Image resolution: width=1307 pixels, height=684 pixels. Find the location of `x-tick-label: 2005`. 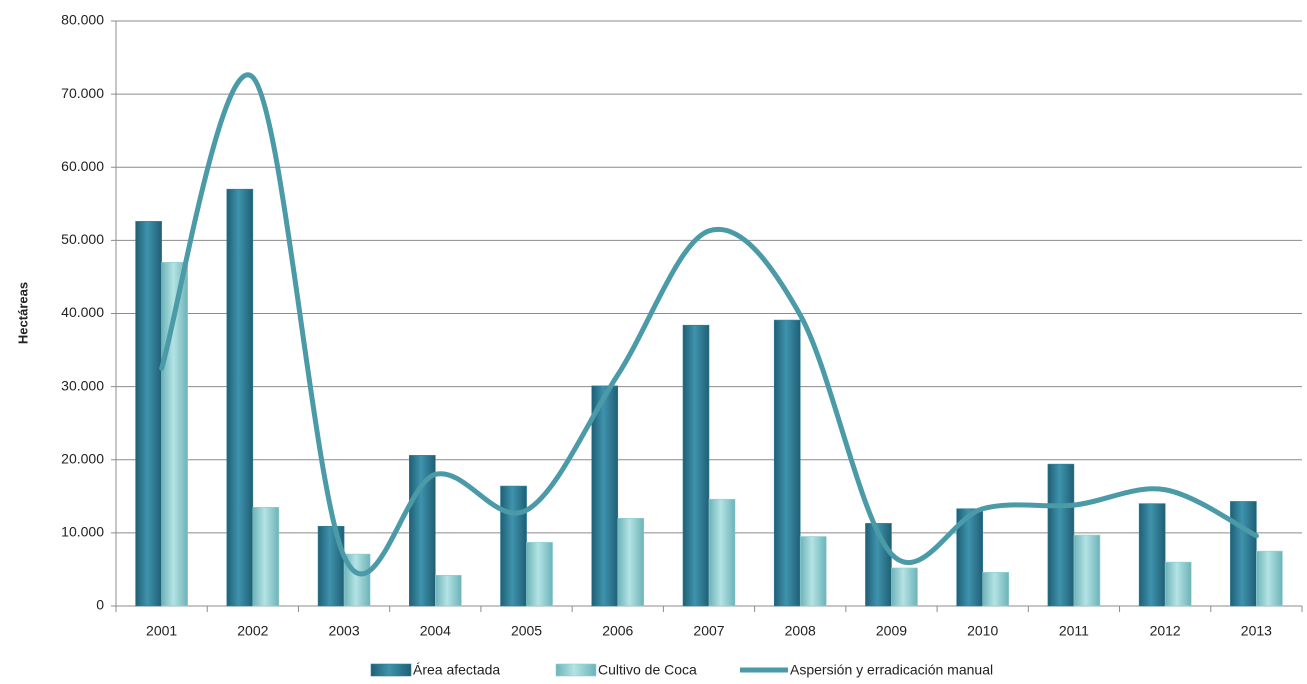

x-tick-label: 2005 is located at coordinates (526, 631).